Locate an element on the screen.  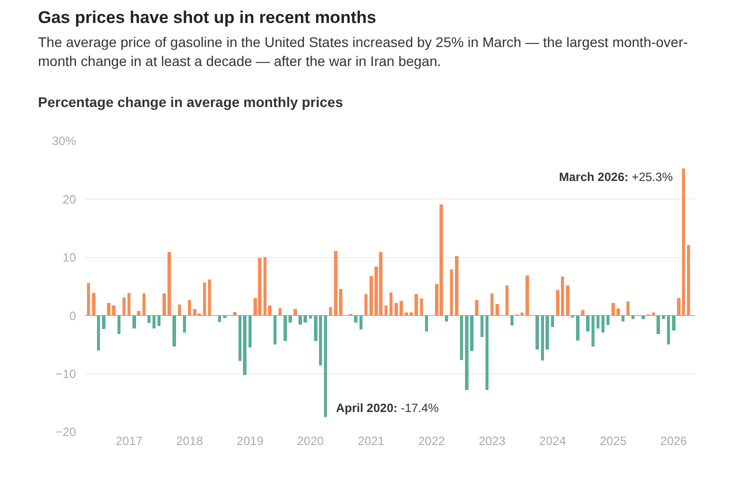
x-tick-label: 2020 is located at coordinates (310, 441).